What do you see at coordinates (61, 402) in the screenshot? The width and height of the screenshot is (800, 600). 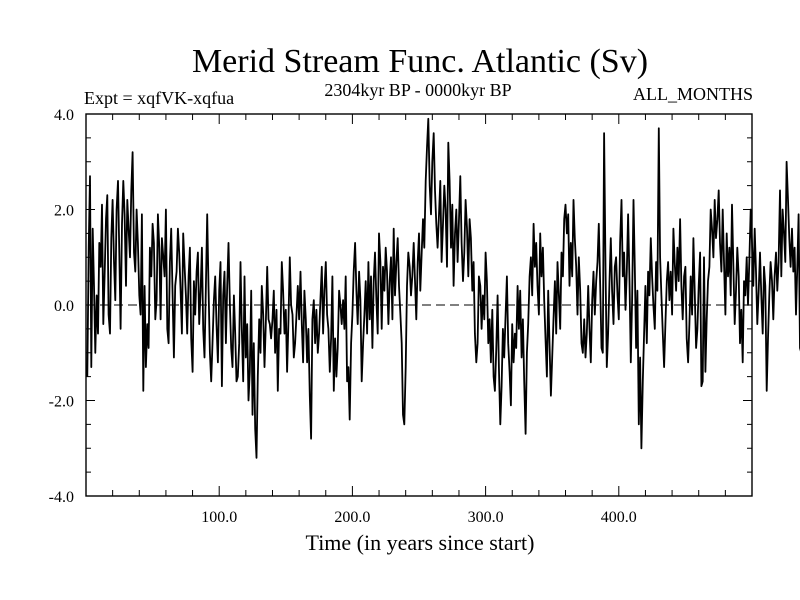 I see `y-tick-label: -2.0` at bounding box center [61, 402].